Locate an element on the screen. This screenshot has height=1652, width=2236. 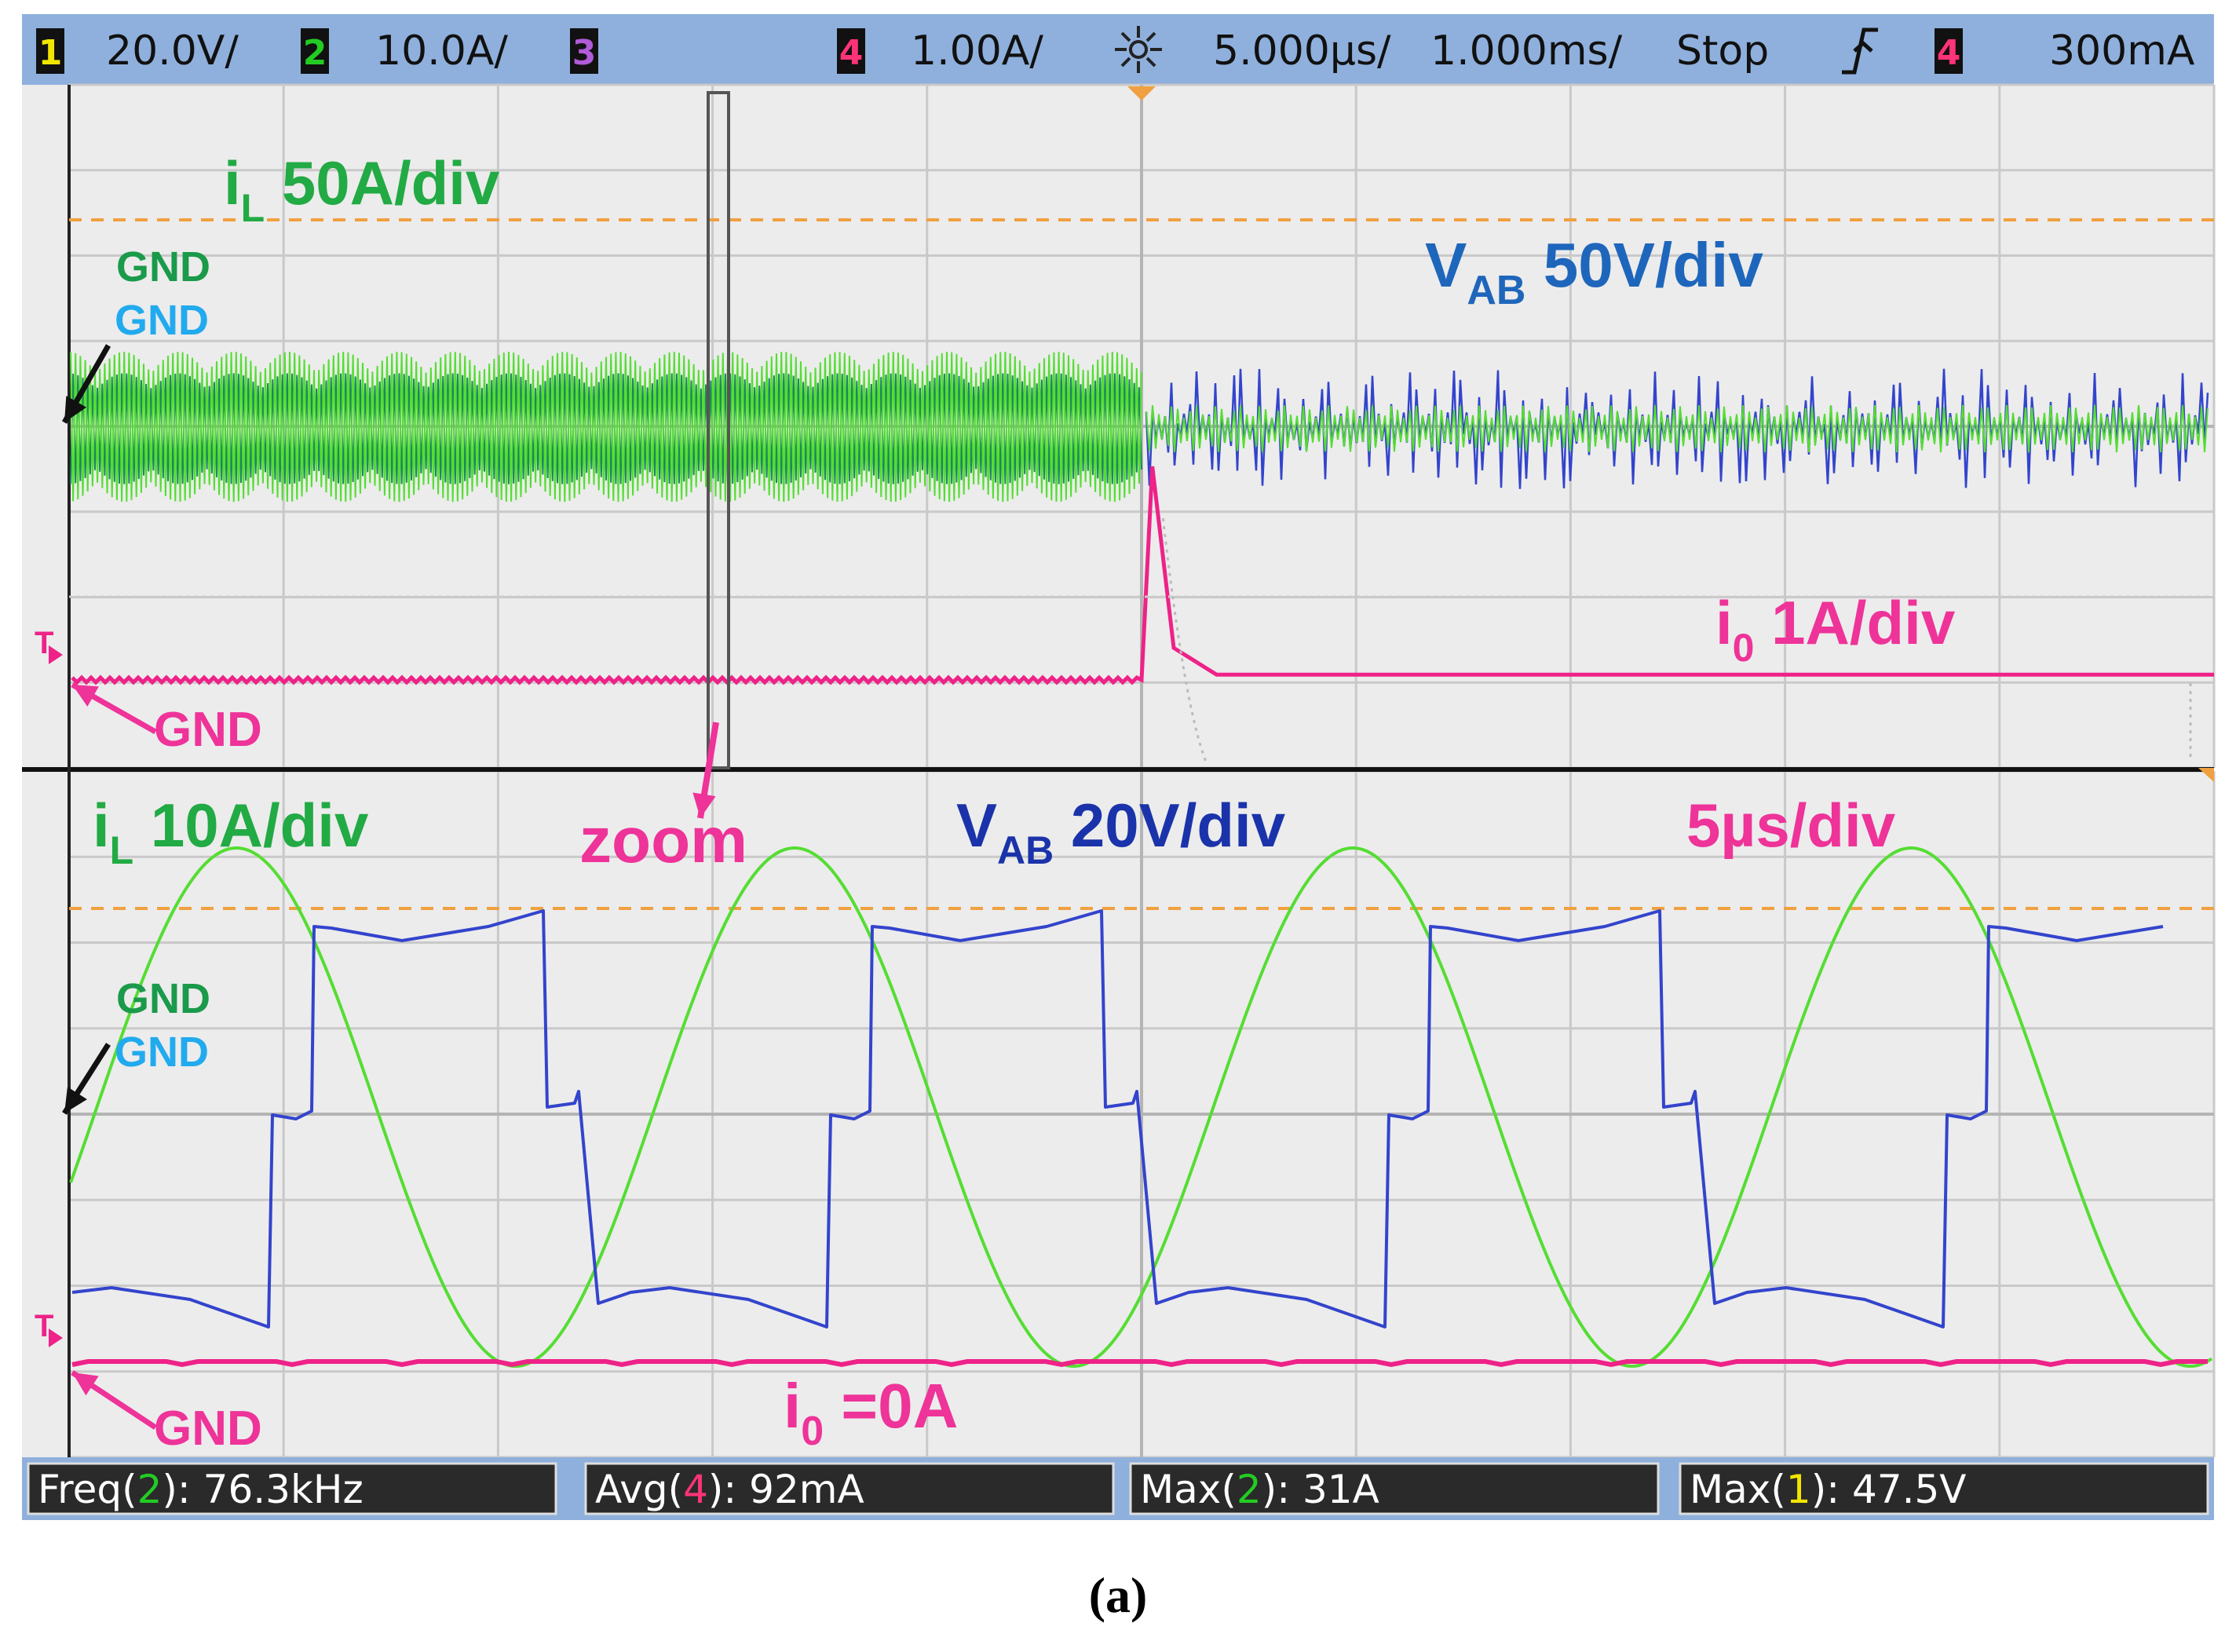
bottom-trigger-arrow is located at coordinates (56, 1338).